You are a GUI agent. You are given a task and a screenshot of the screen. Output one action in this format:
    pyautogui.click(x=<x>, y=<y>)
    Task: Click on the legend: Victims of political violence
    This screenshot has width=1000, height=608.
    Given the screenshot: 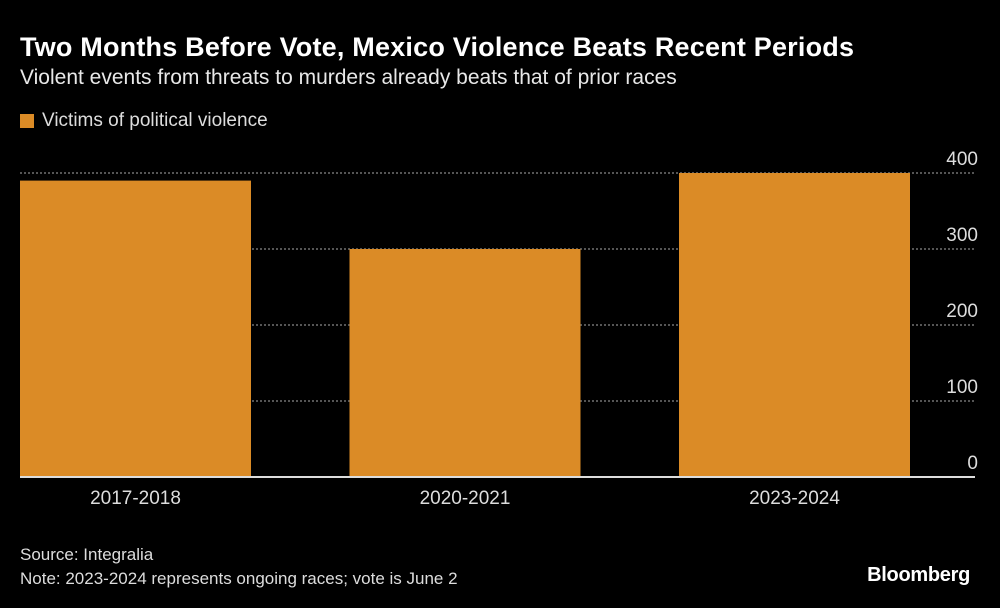 What is the action you would take?
    pyautogui.click(x=144, y=121)
    